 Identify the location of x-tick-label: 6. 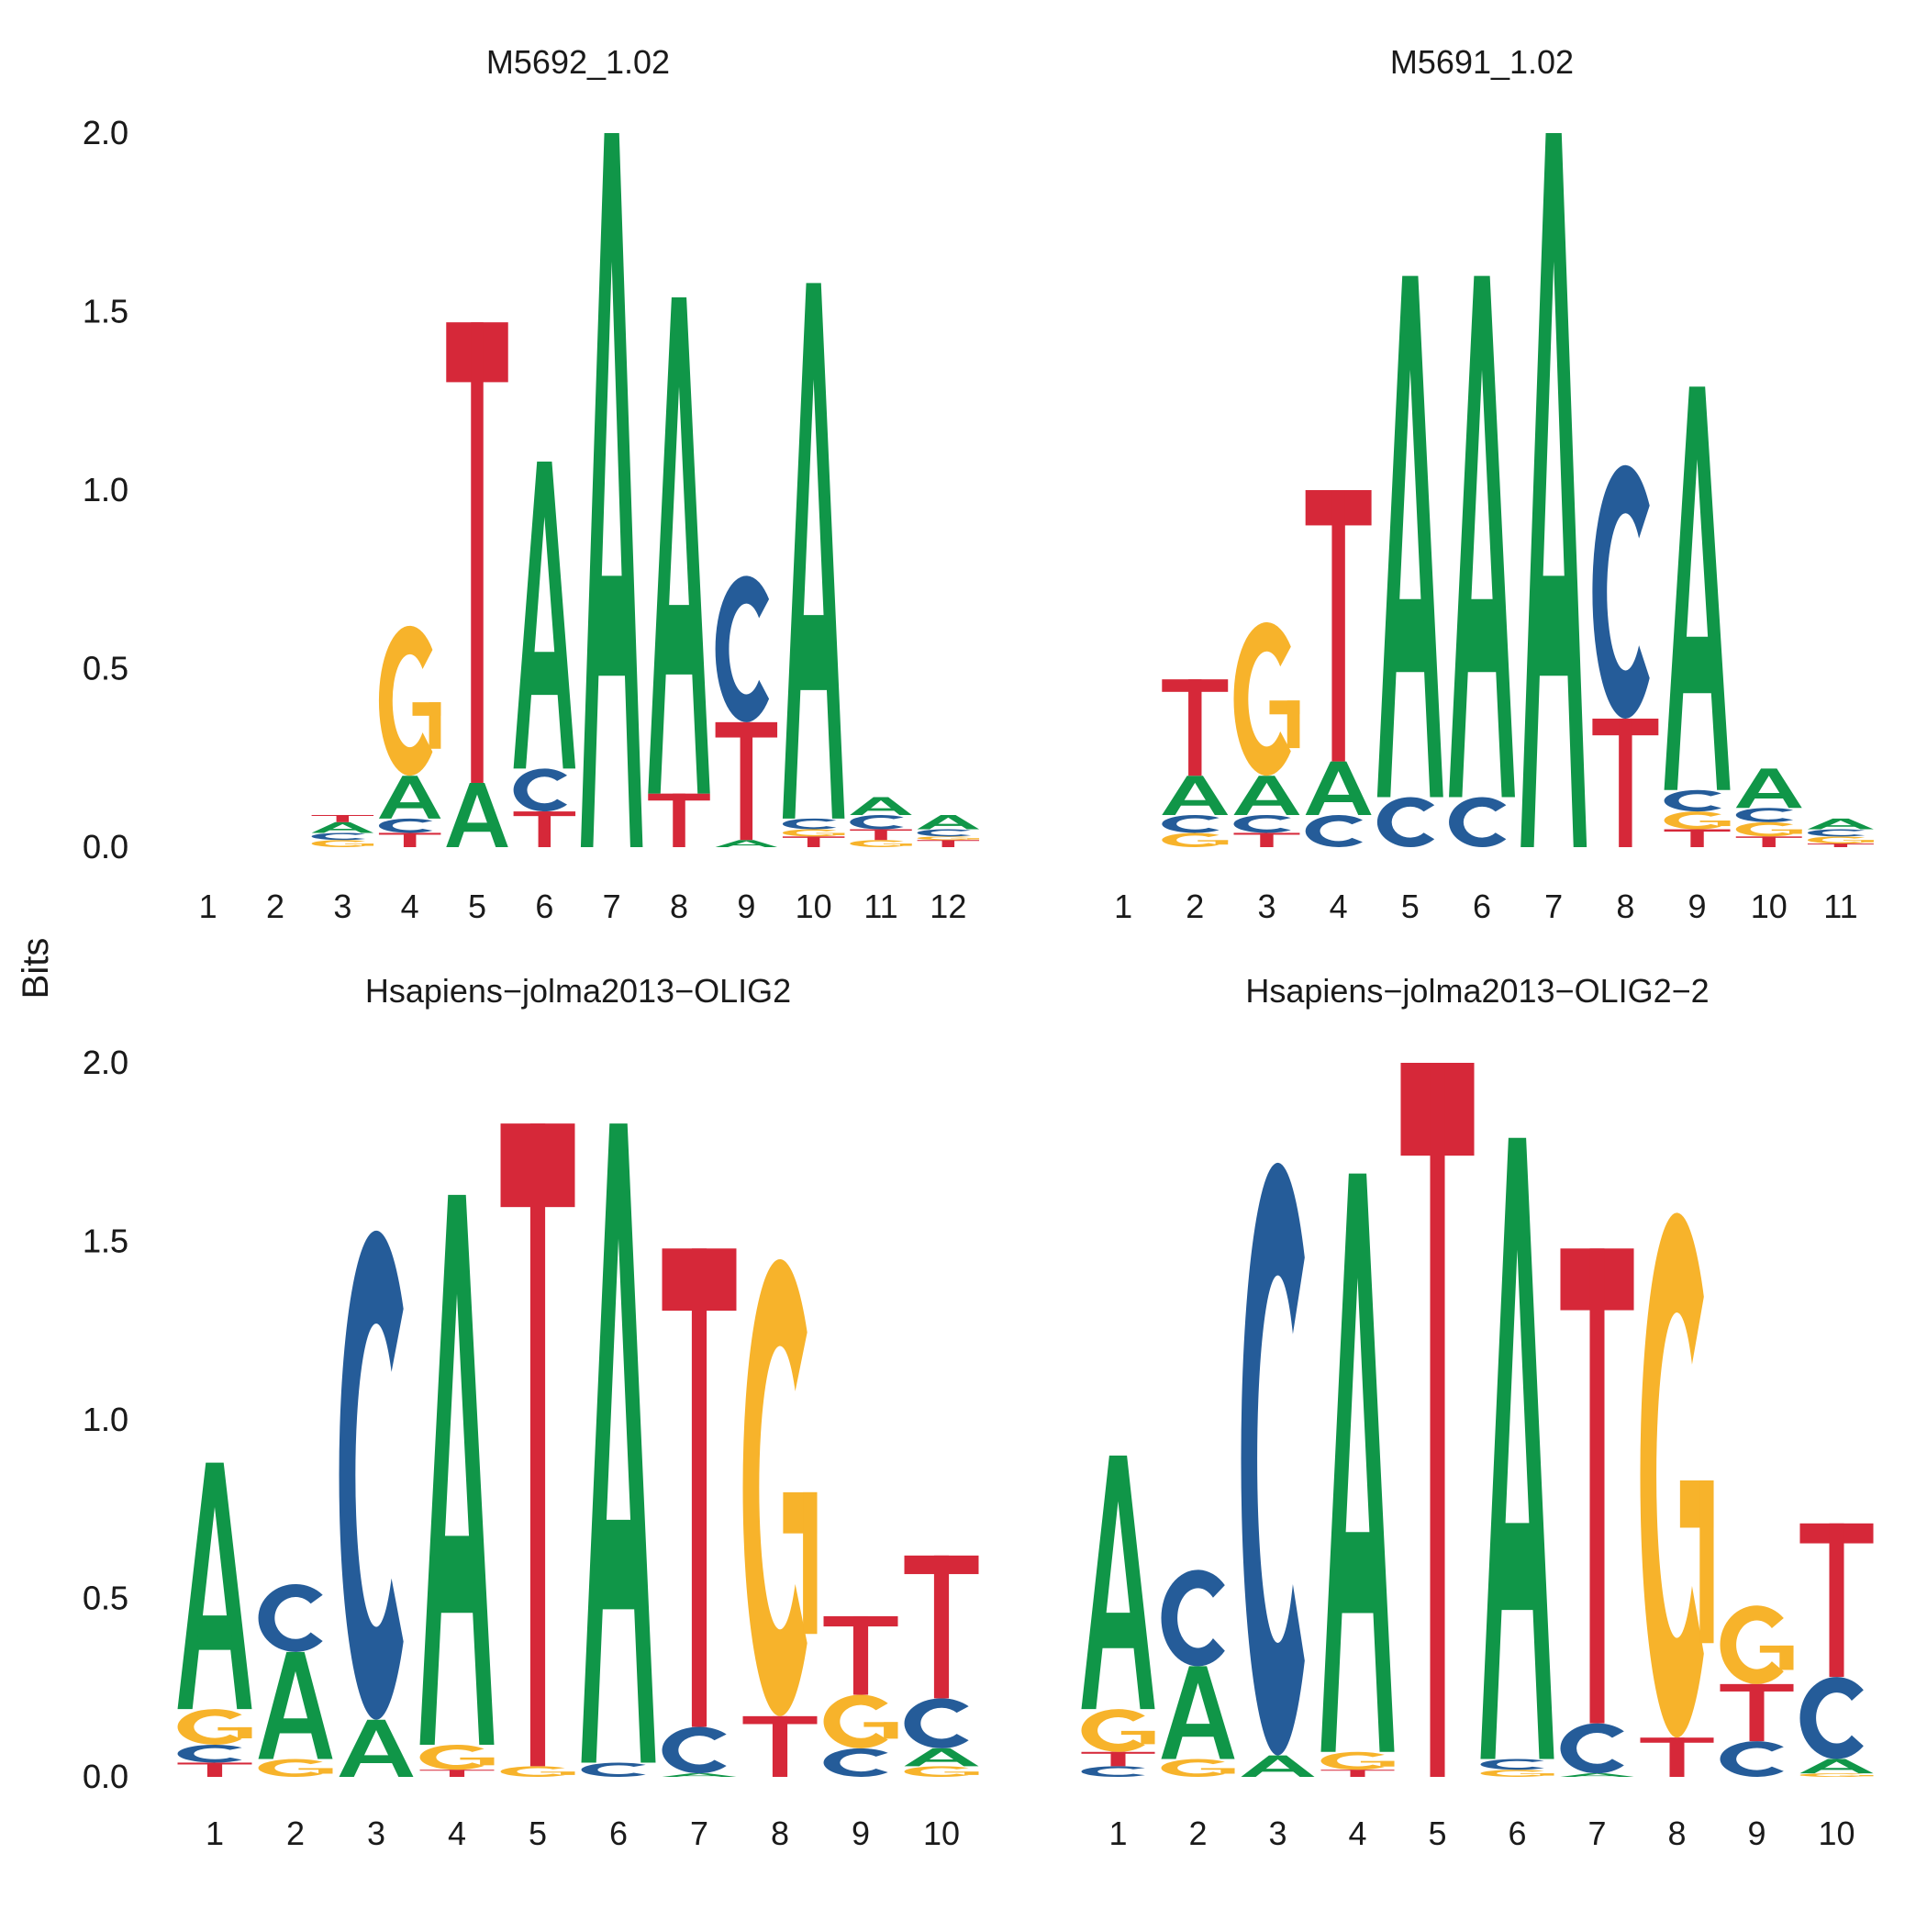
(618, 1833).